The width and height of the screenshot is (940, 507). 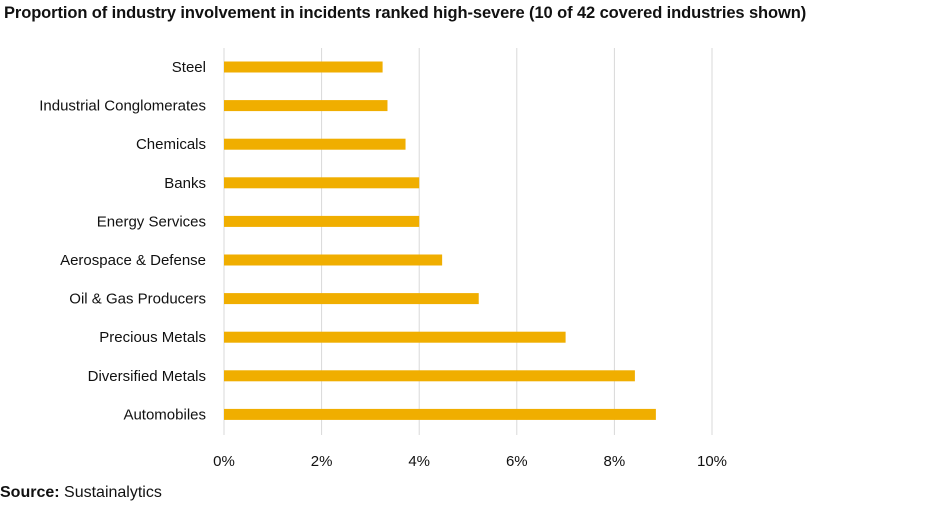 What do you see at coordinates (185, 183) in the screenshot?
I see `category-label-3: Banks` at bounding box center [185, 183].